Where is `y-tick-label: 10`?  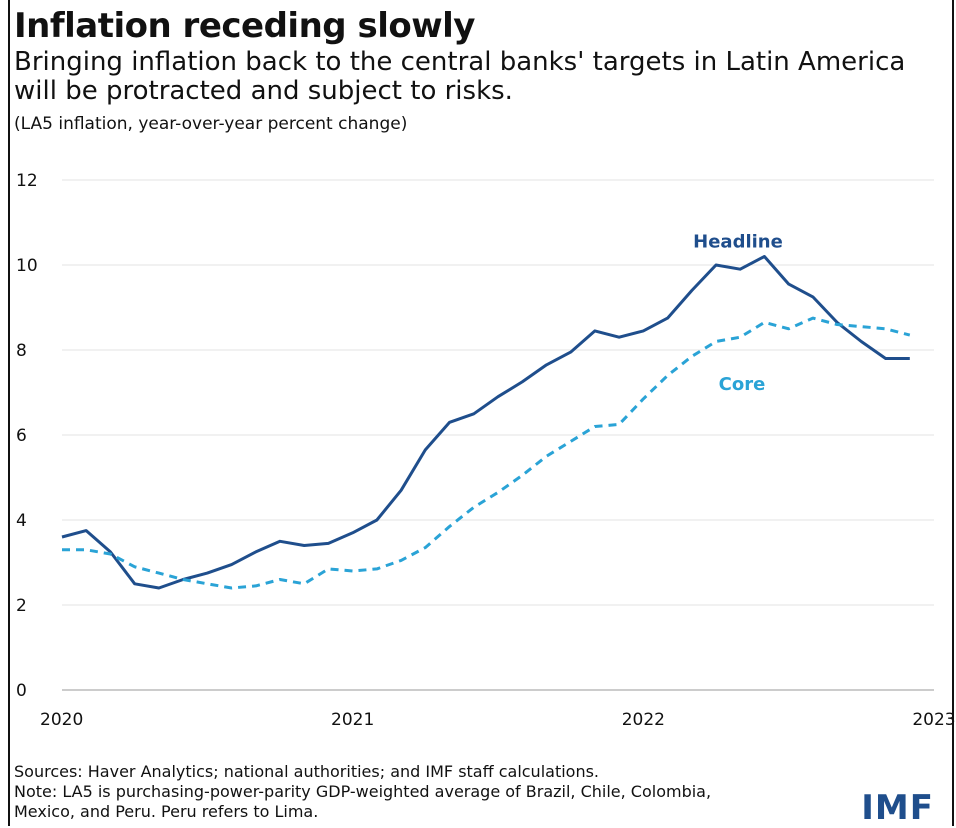 y-tick-label: 10 is located at coordinates (27, 266).